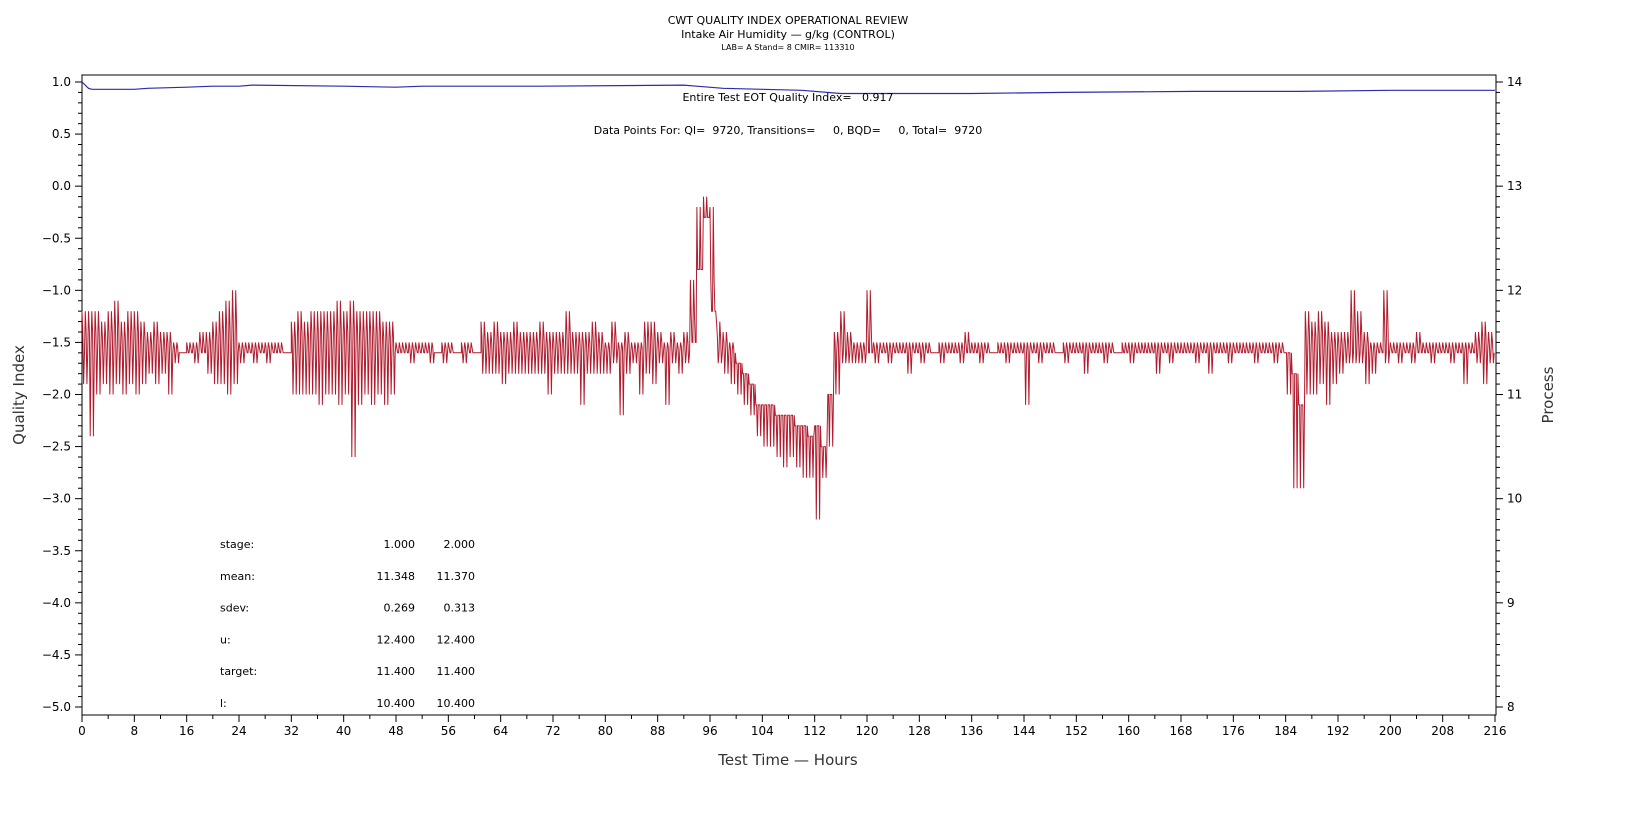  Describe the element at coordinates (238, 731) in the screenshot. I see `x-tick-label: 24` at that location.